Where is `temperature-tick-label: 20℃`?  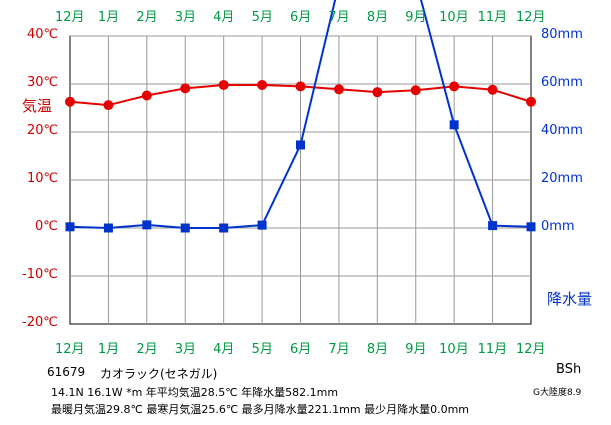 temperature-tick-label: 20℃ is located at coordinates (43, 130).